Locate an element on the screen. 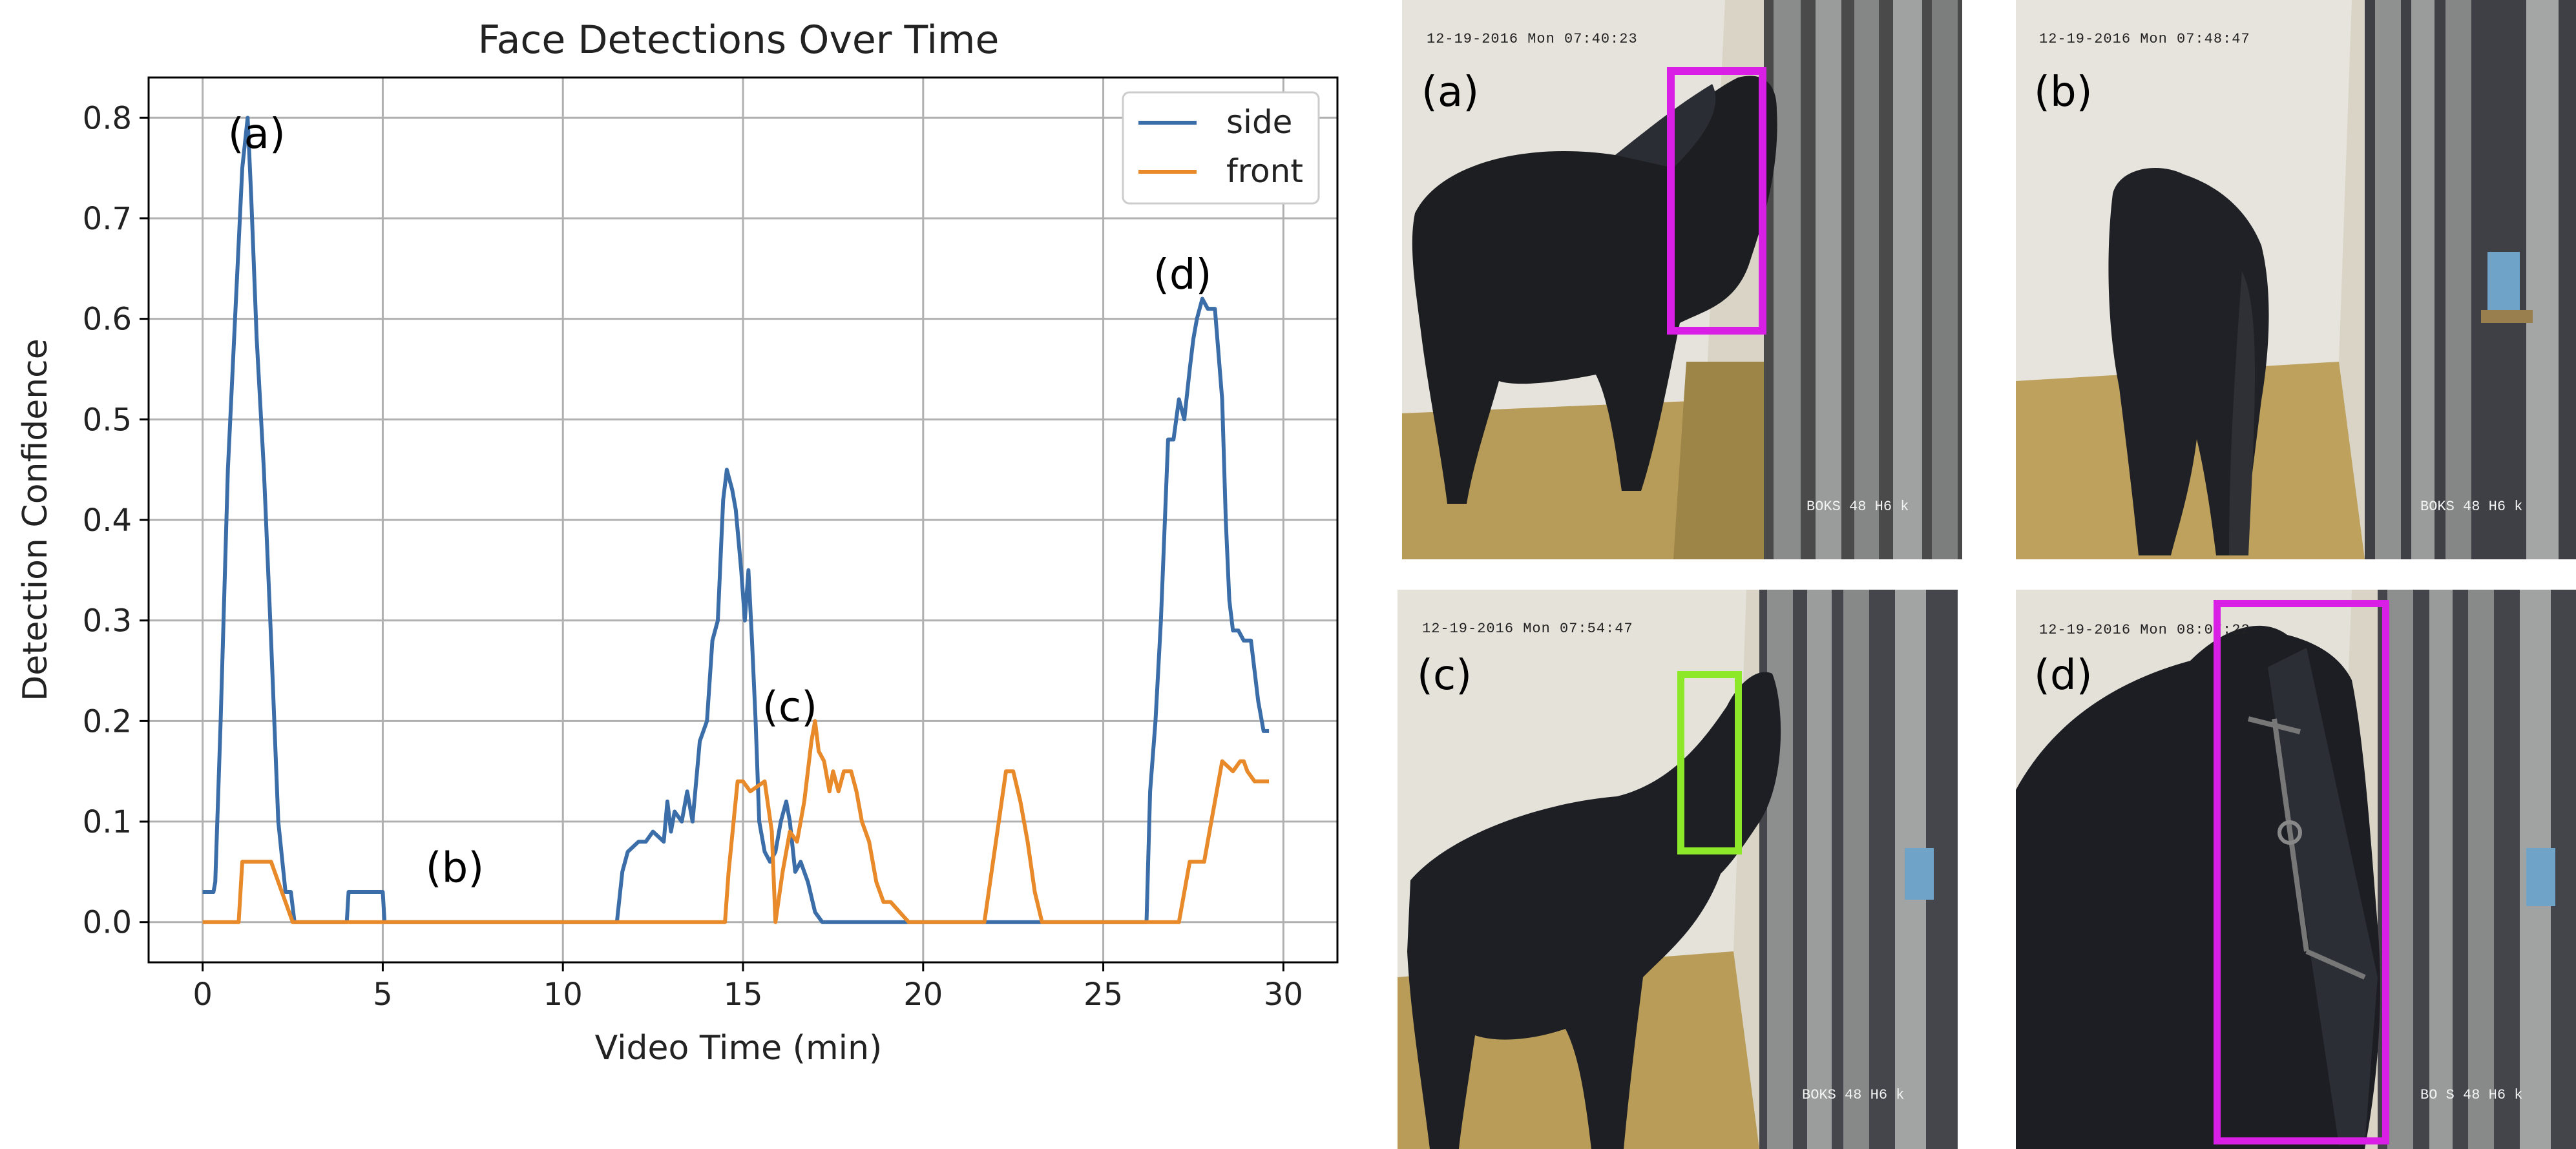 The image size is (2576, 1149). x-tick-label: 20 is located at coordinates (923, 995).